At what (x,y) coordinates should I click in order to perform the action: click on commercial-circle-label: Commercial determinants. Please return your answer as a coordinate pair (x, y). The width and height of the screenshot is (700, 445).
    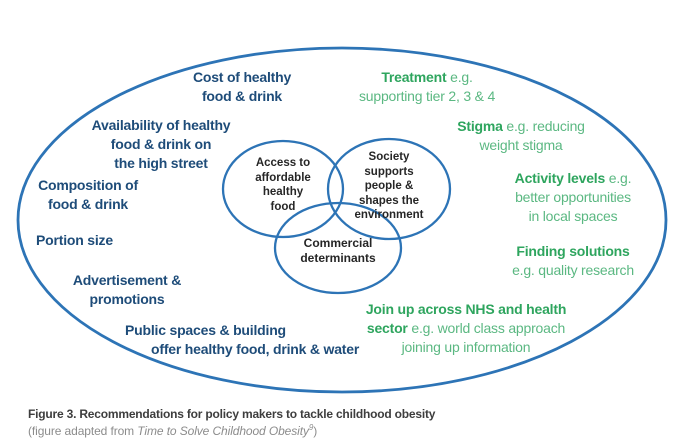
    Looking at the image, I should click on (337, 251).